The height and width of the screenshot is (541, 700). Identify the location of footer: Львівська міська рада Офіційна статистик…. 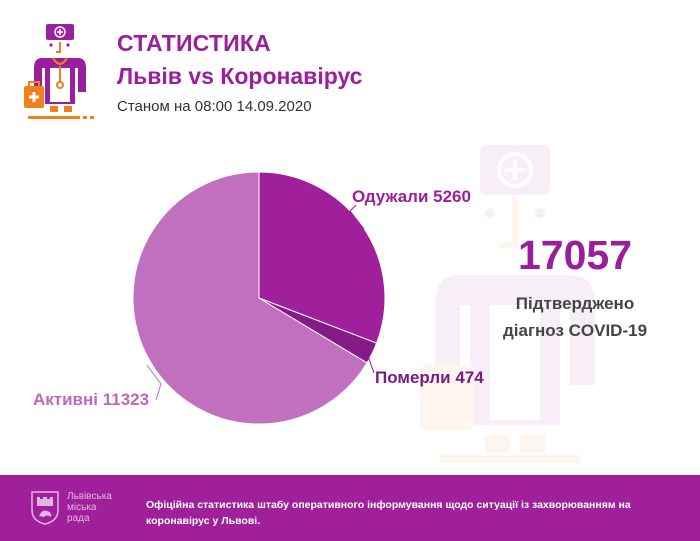
(350, 508).